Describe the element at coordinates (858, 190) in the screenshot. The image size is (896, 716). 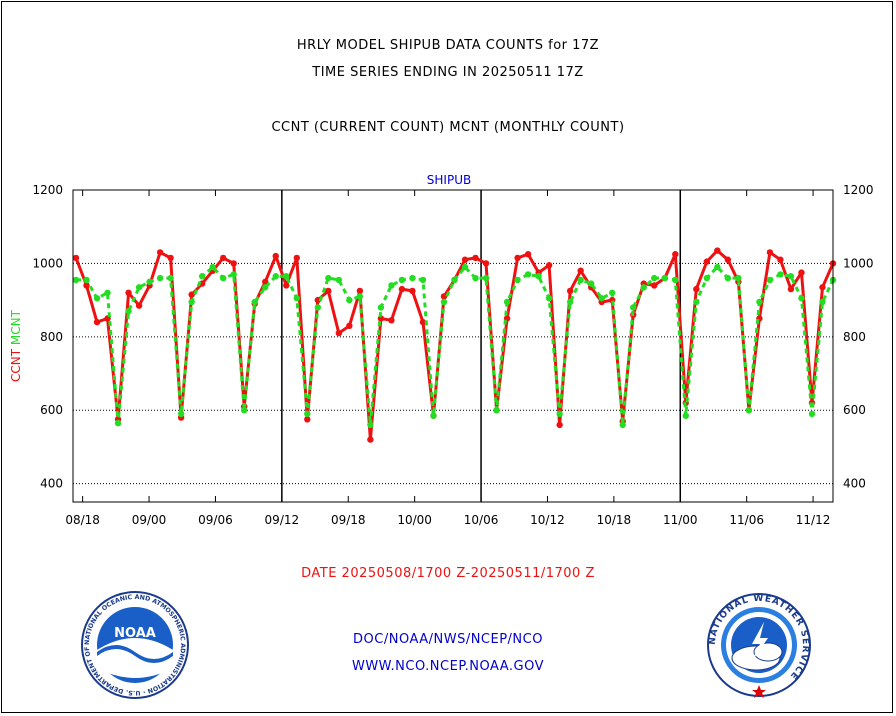
I see `y-tick-label-right: 1200` at that location.